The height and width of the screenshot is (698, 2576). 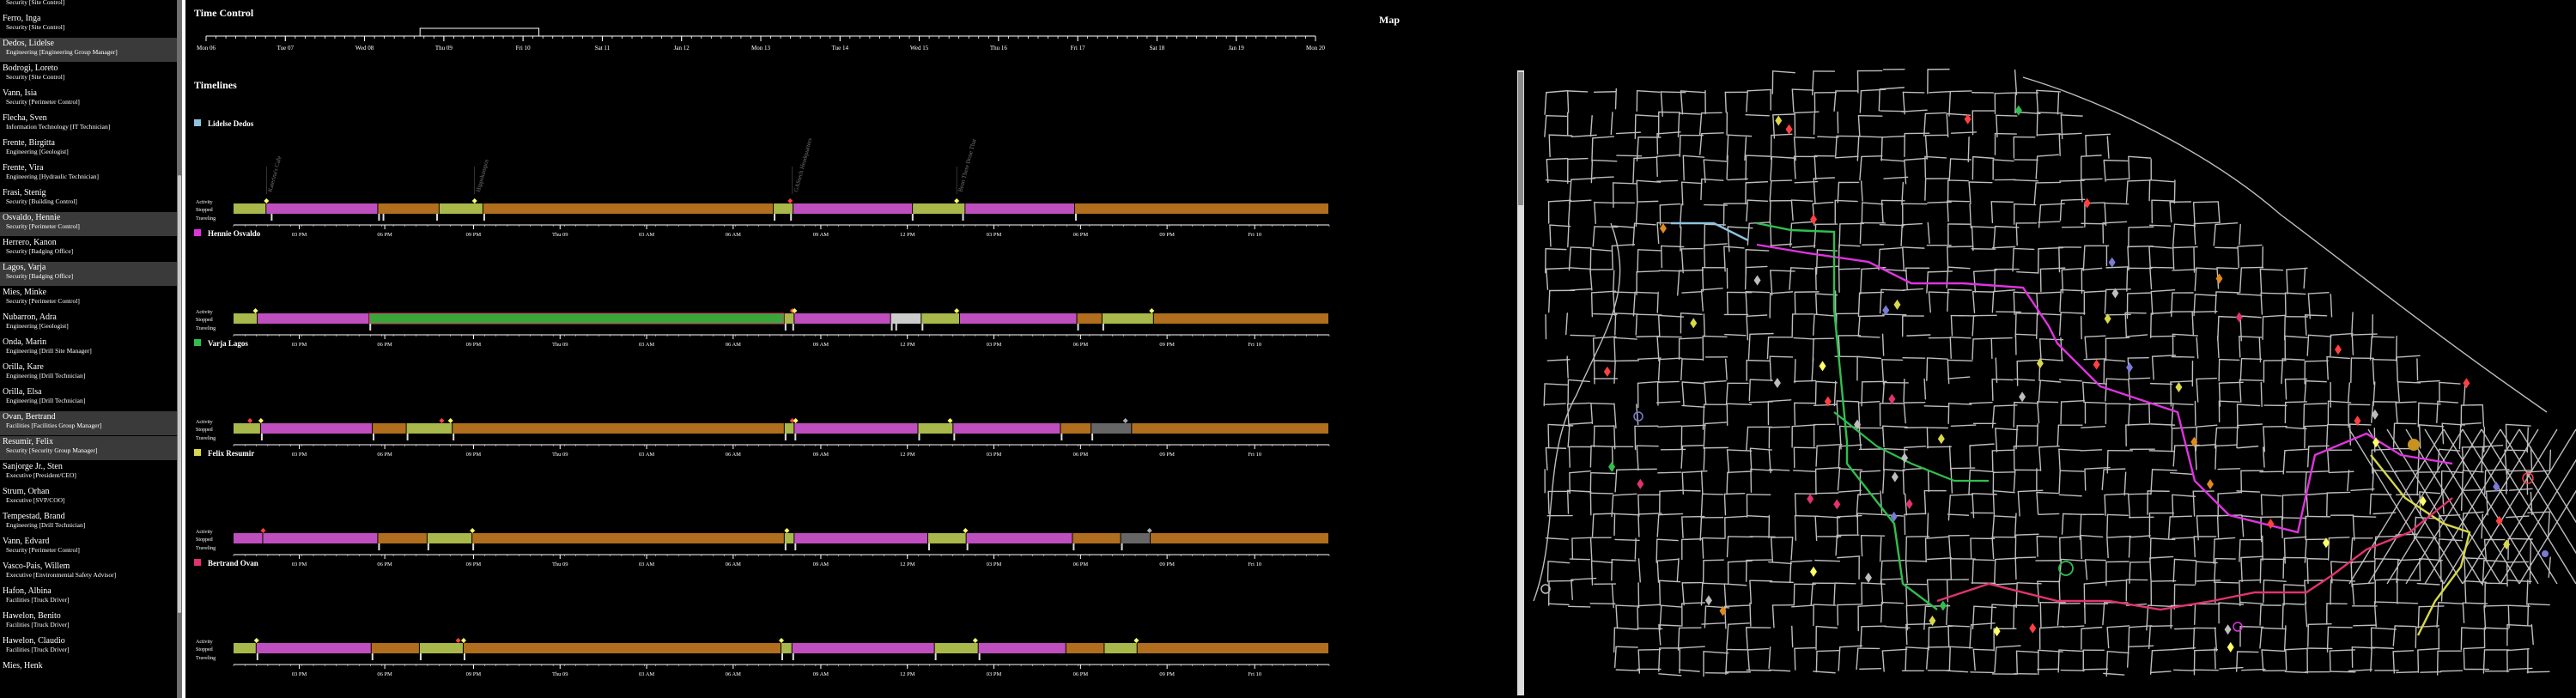 What do you see at coordinates (88, 274) in the screenshot?
I see `employee-item: Lagos, Varja Security [Badging Office]` at bounding box center [88, 274].